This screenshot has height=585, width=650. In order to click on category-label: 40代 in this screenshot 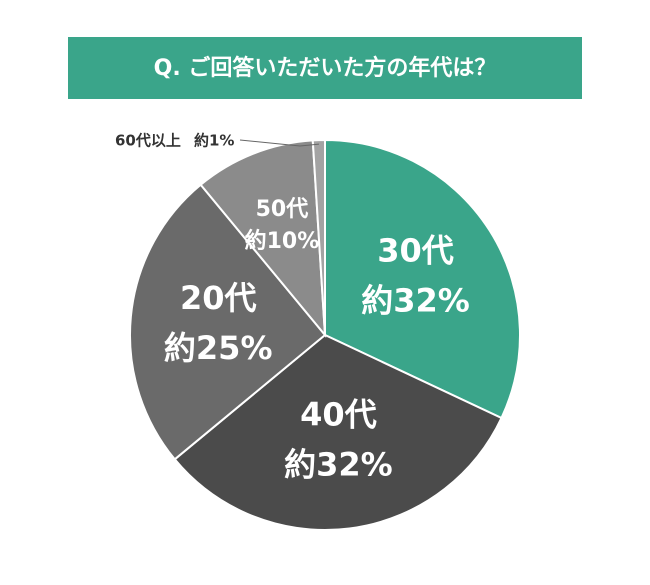, I will do `click(338, 414)`.